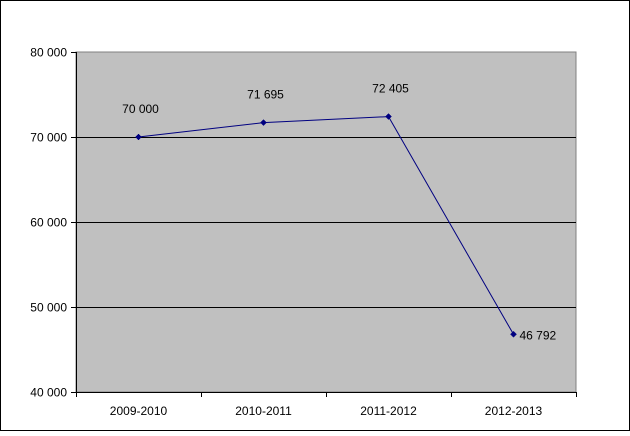  Describe the element at coordinates (326, 405) in the screenshot. I see `x-axis: 2009-2010 2010-2011 2011-2012 2012-2013` at that location.